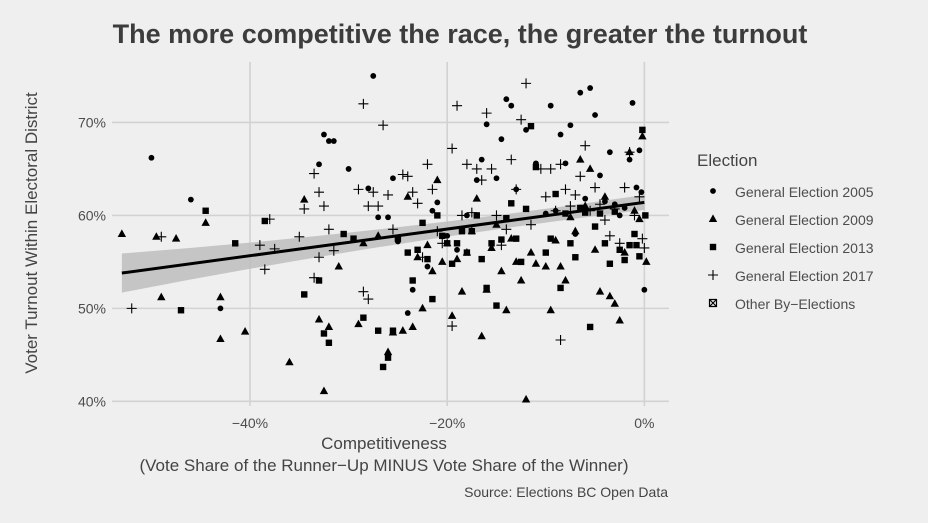  What do you see at coordinates (804, 192) in the screenshot?
I see `legend-entry-label: General Election 2005` at bounding box center [804, 192].